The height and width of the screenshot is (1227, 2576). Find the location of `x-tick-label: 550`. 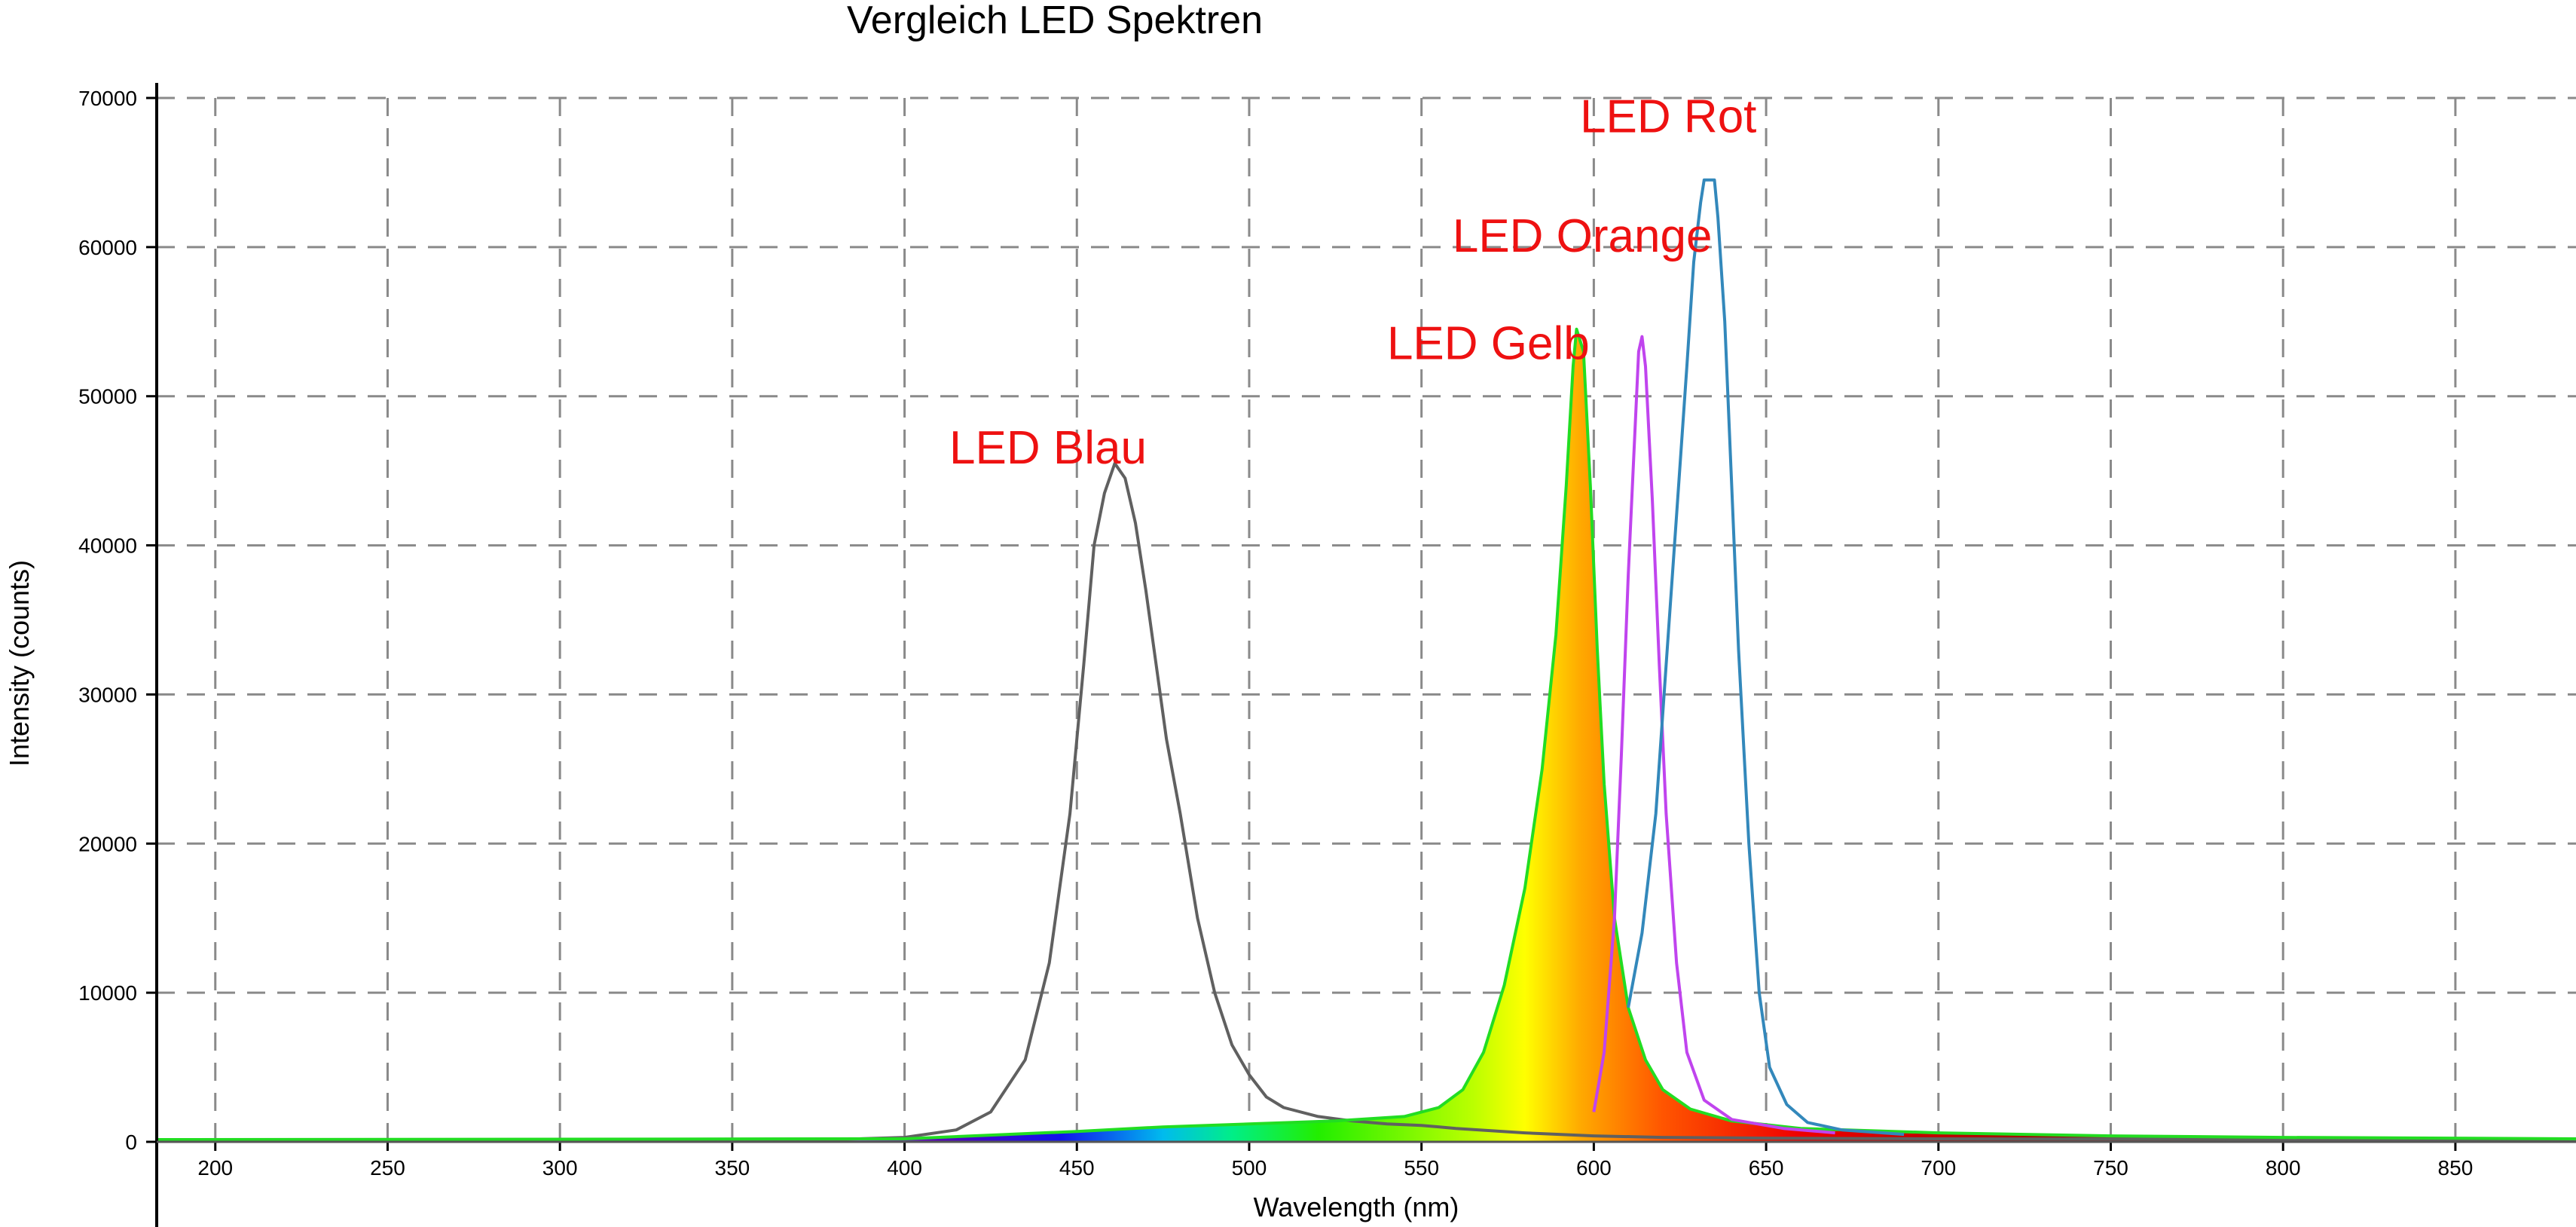

x-tick-label: 550 is located at coordinates (1421, 1168).